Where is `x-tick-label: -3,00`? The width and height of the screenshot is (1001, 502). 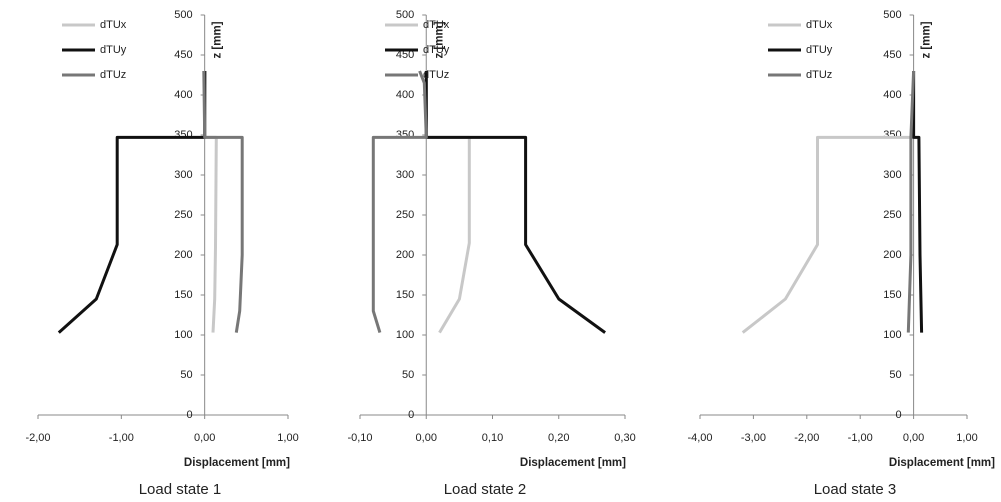 x-tick-label: -3,00 is located at coordinates (753, 438).